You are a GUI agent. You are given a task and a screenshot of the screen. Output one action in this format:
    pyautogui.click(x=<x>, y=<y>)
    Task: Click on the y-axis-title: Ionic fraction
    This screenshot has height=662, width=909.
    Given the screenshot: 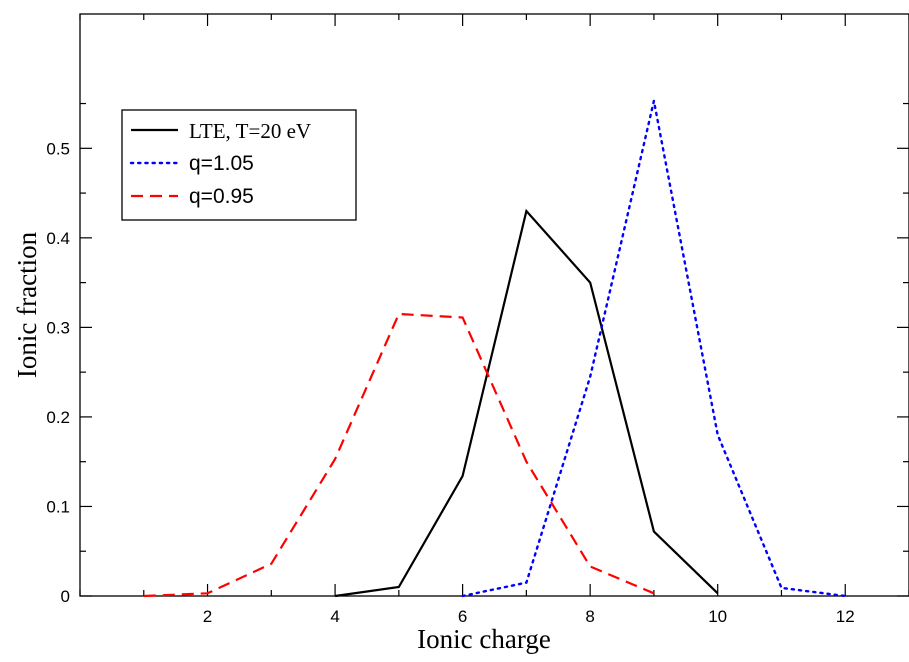 What is the action you would take?
    pyautogui.click(x=27, y=304)
    